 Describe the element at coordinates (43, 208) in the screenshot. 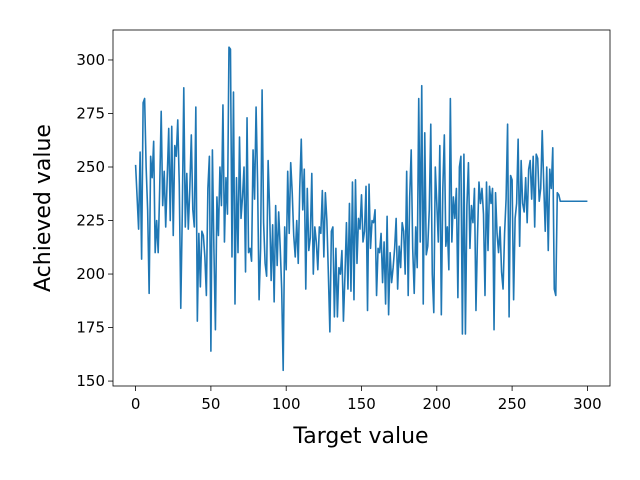

I see `y-axis-label: Achieved value` at that location.